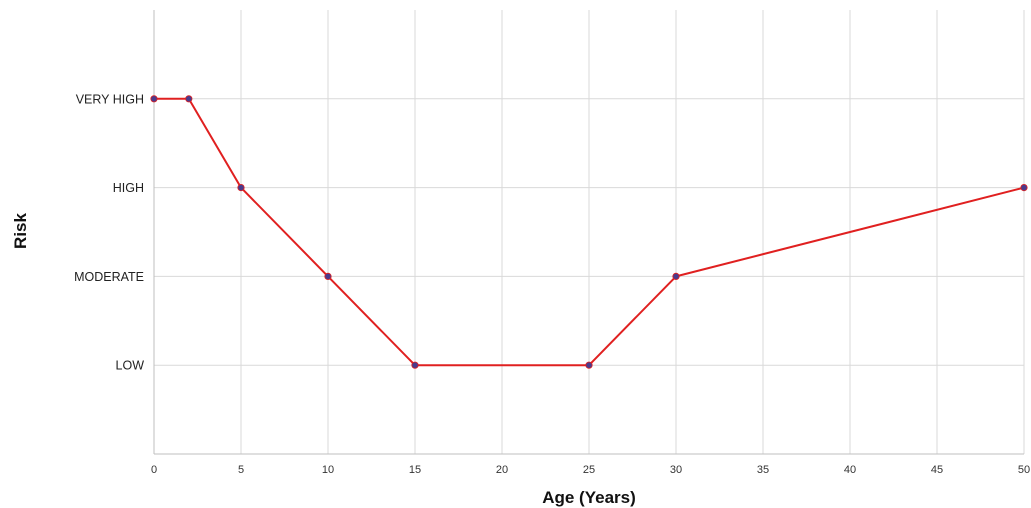  Describe the element at coordinates (20, 231) in the screenshot. I see `y-axis-title: Risk` at that location.